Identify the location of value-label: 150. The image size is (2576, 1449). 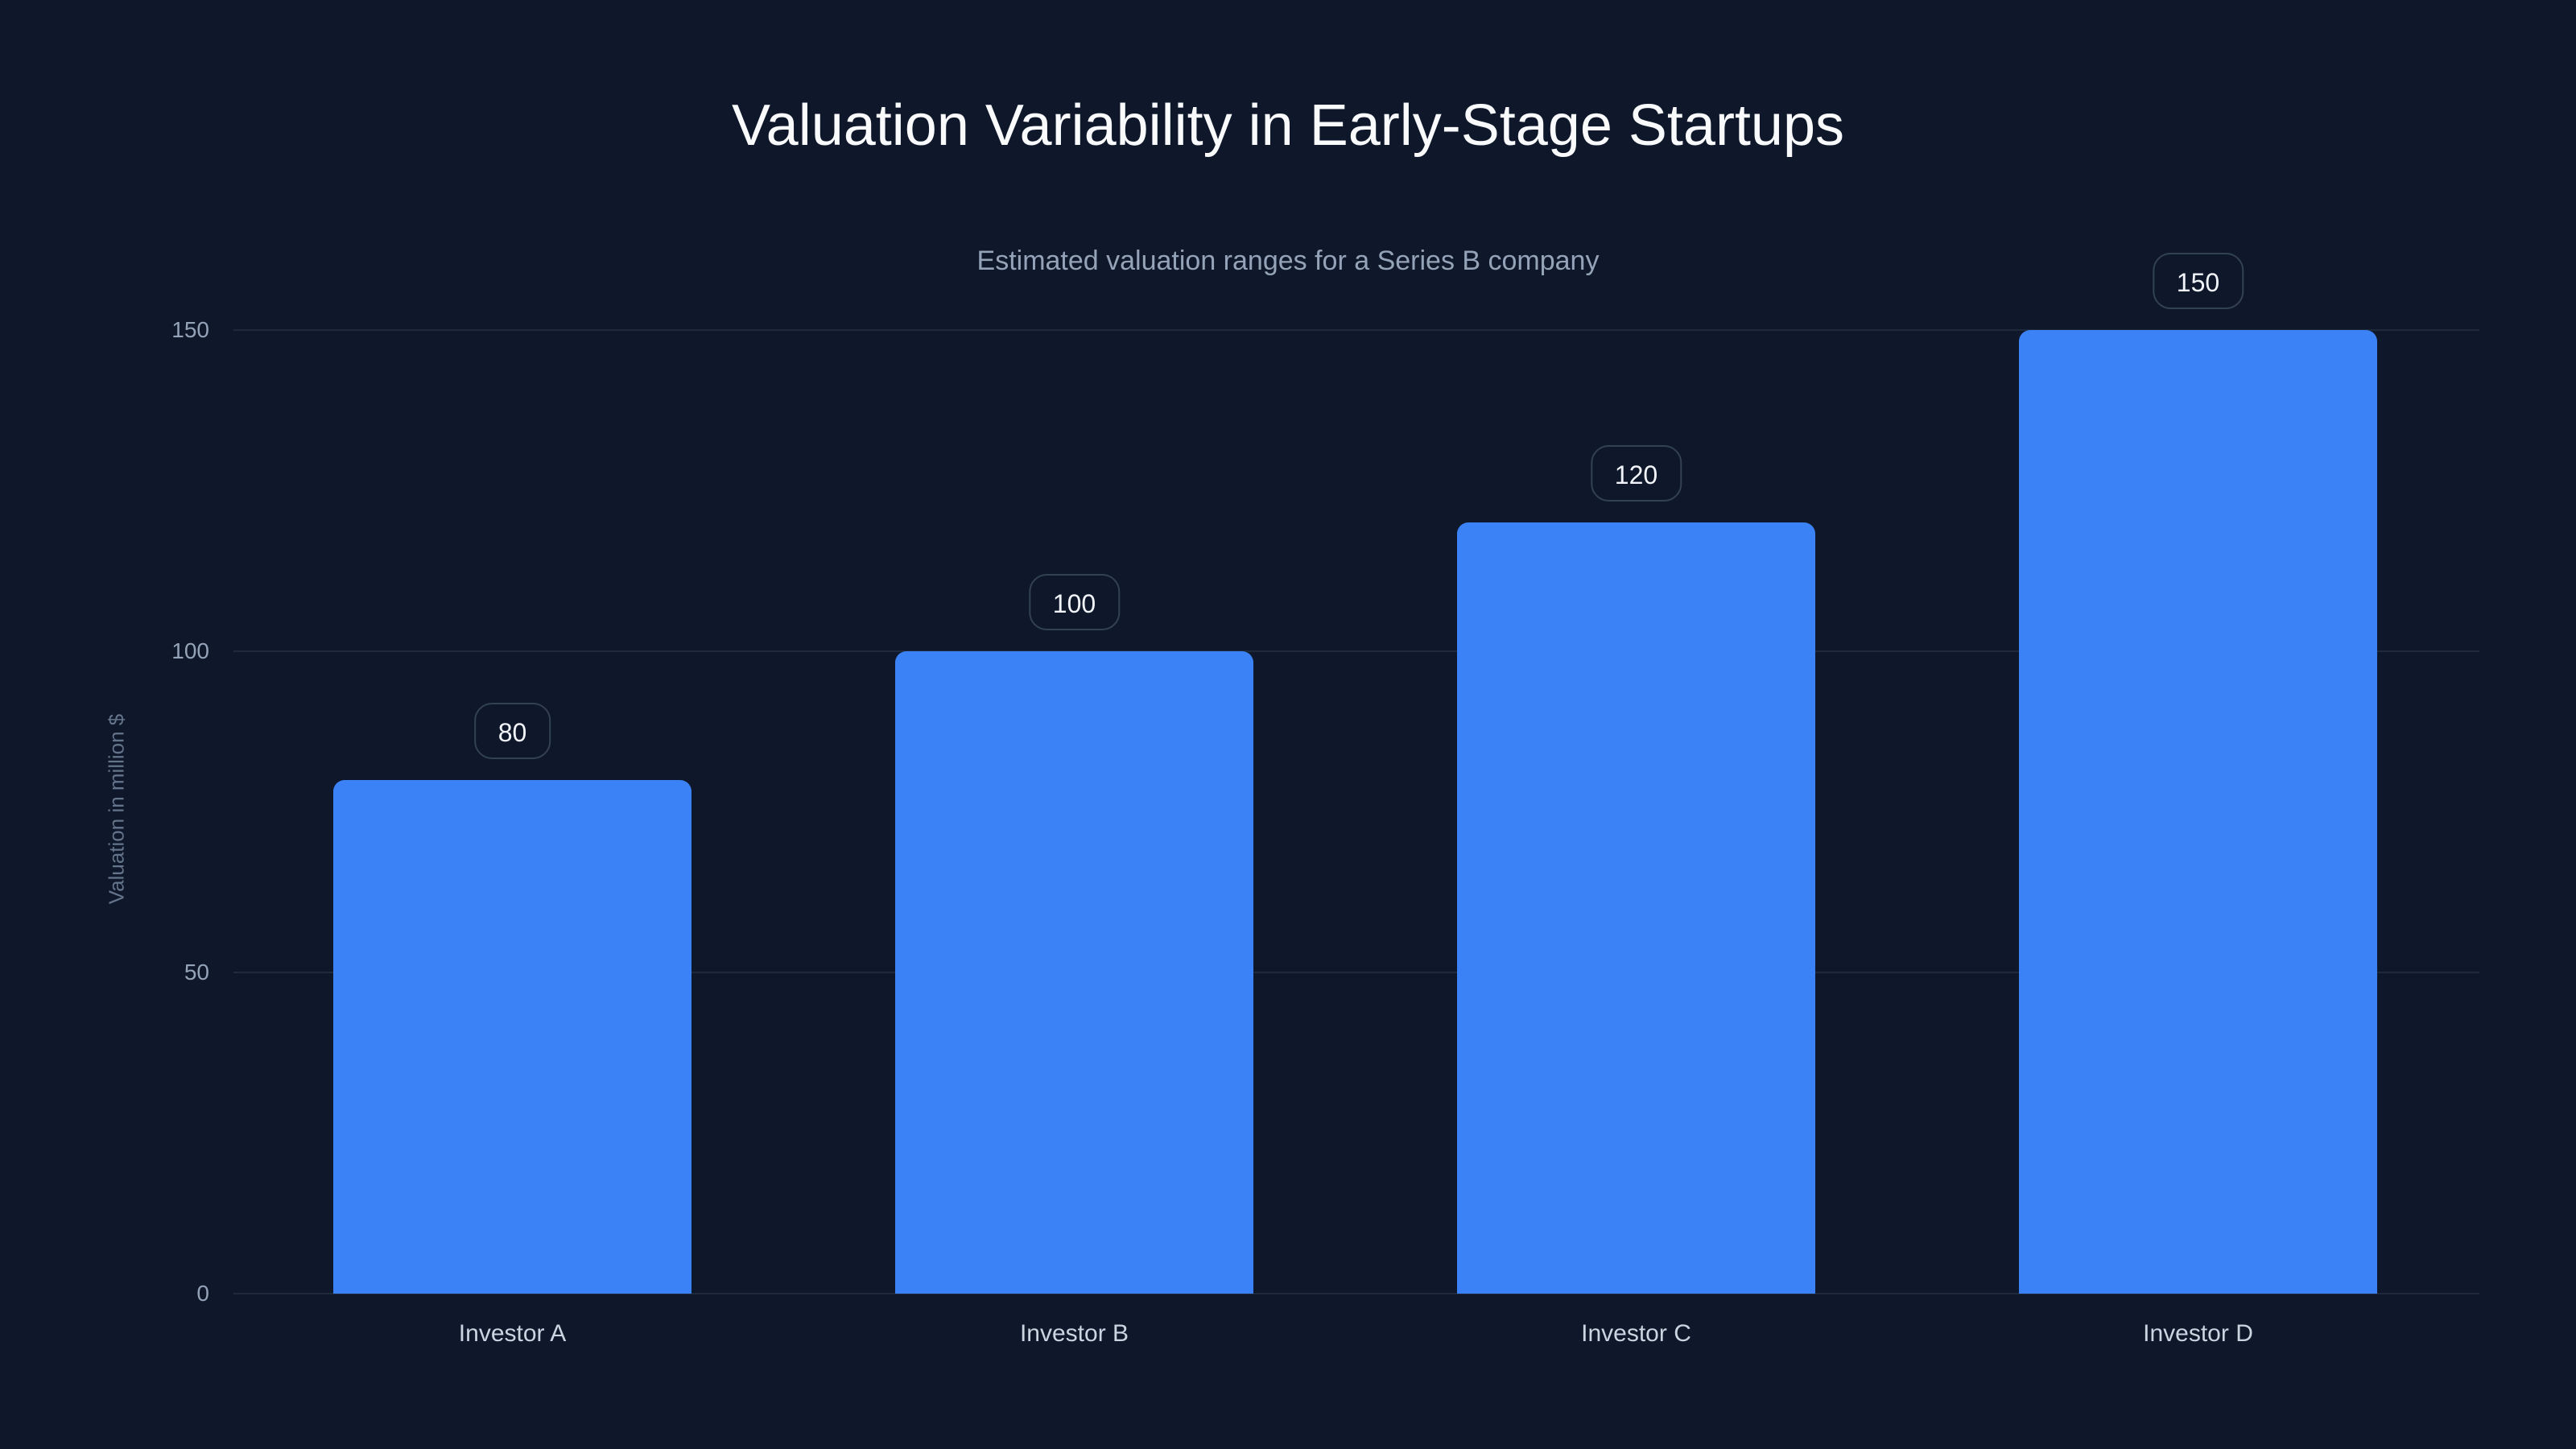
(2198, 281).